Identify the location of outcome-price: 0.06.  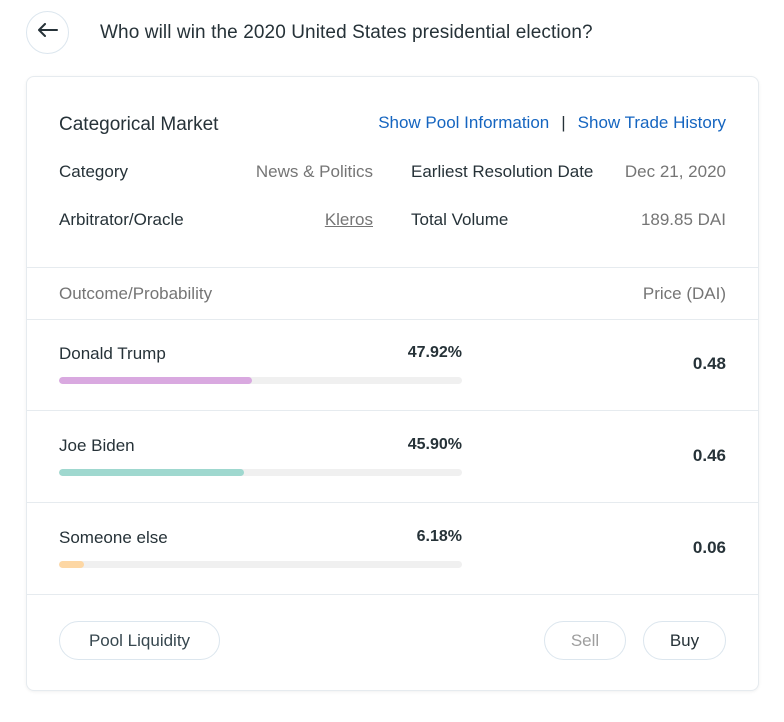
(709, 547).